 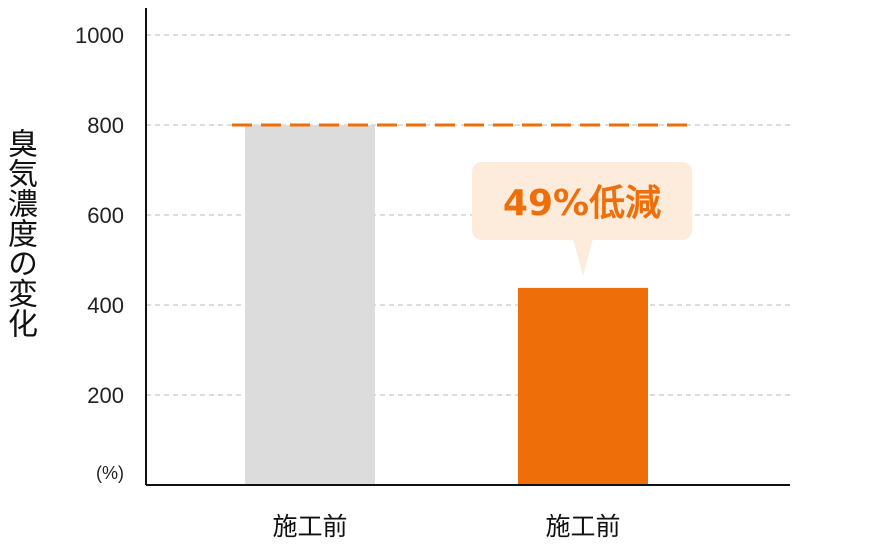 What do you see at coordinates (105, 215) in the screenshot?
I see `y-tick-label: 600` at bounding box center [105, 215].